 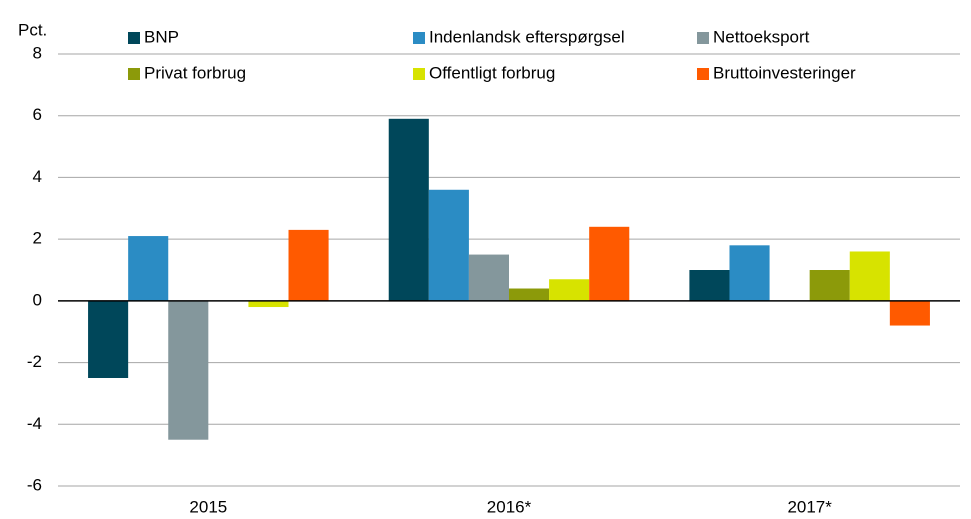 I want to click on y-tick-label: 4, so click(x=37, y=176).